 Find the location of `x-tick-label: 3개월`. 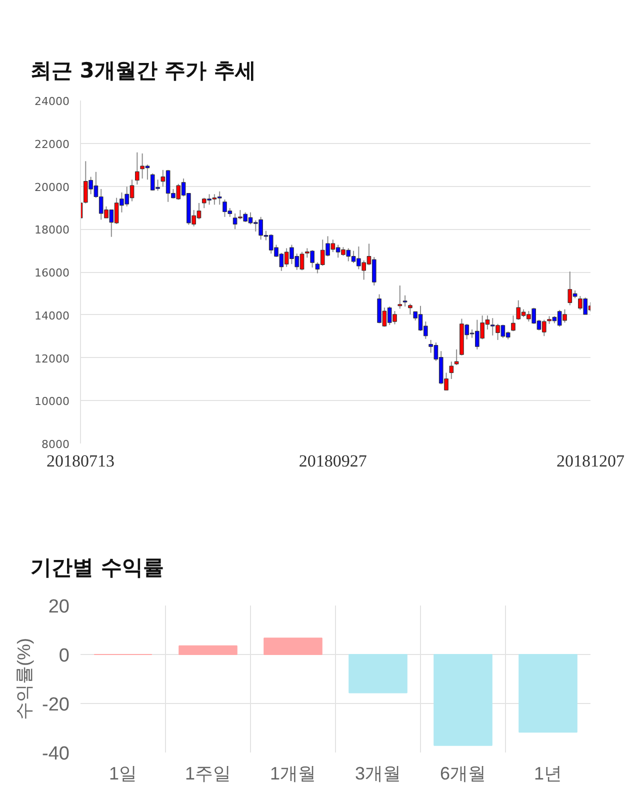

x-tick-label: 3개월 is located at coordinates (378, 774).